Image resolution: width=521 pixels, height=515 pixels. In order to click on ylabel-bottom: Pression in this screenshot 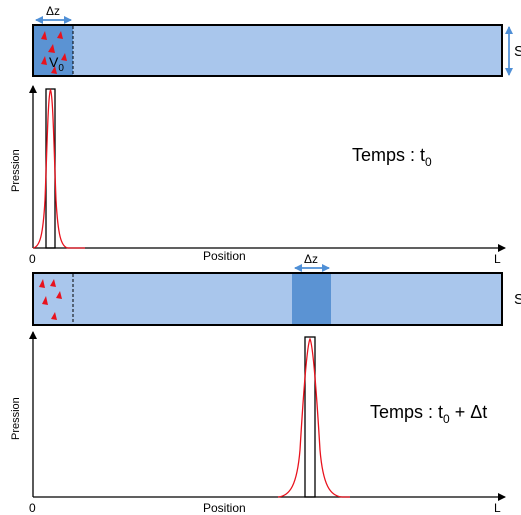, I will do `click(16, 418)`.